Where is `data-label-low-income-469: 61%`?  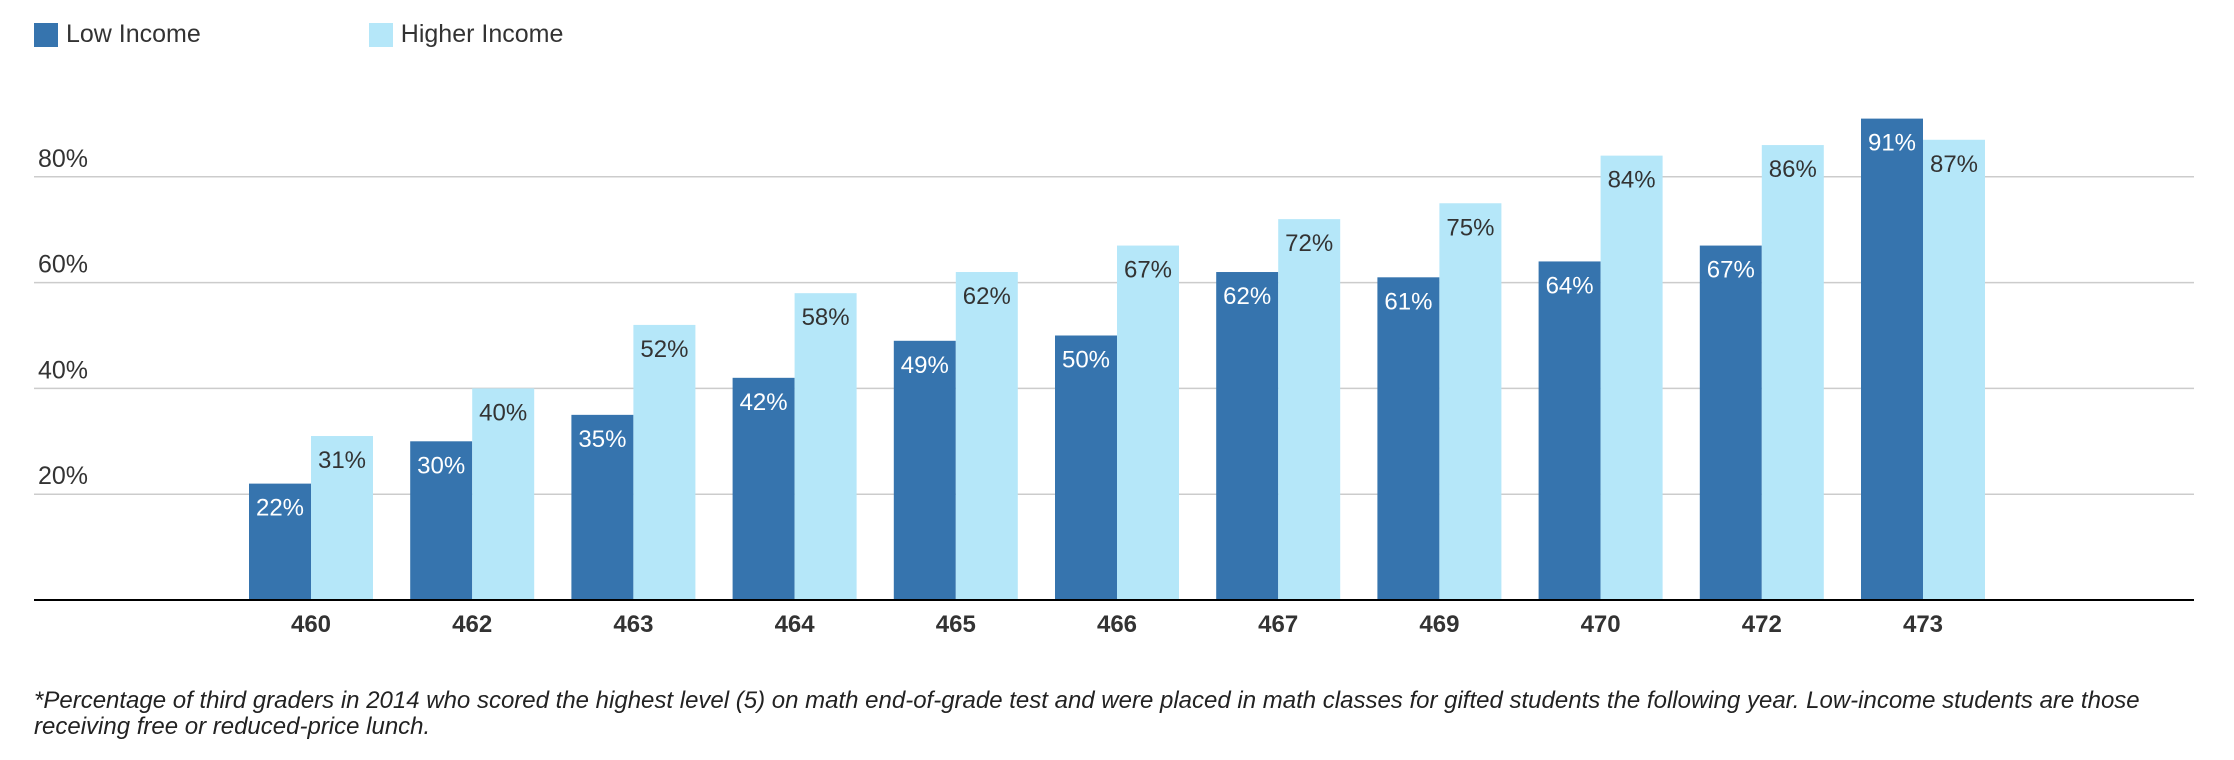
data-label-low-income-469: 61% is located at coordinates (1408, 301).